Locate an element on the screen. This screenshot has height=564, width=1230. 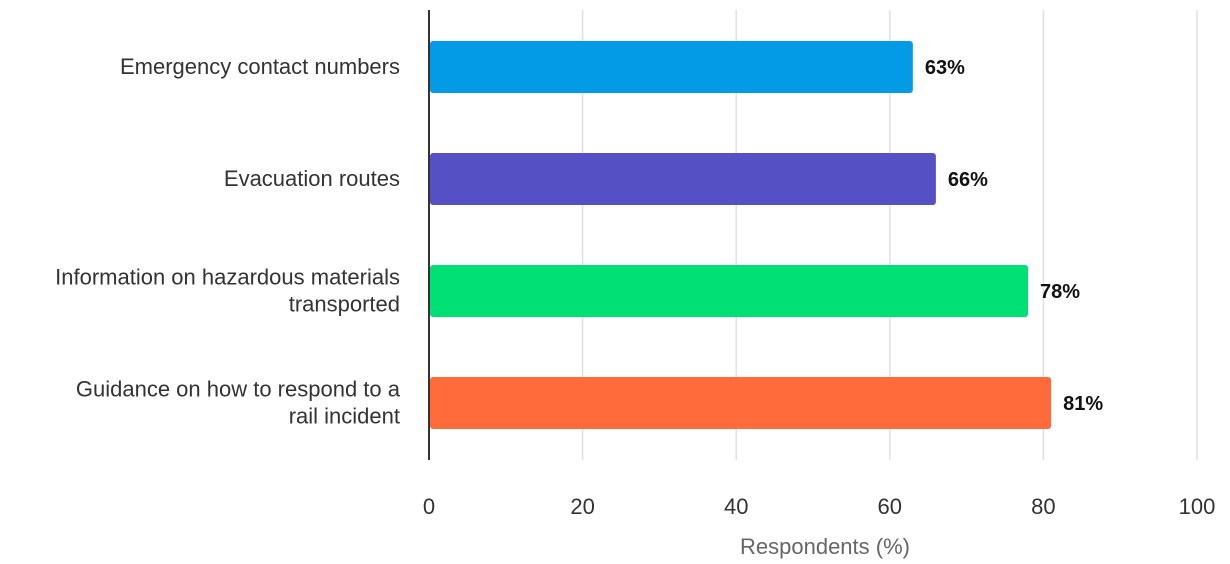
category-label-line: rail incident is located at coordinates (344, 416).